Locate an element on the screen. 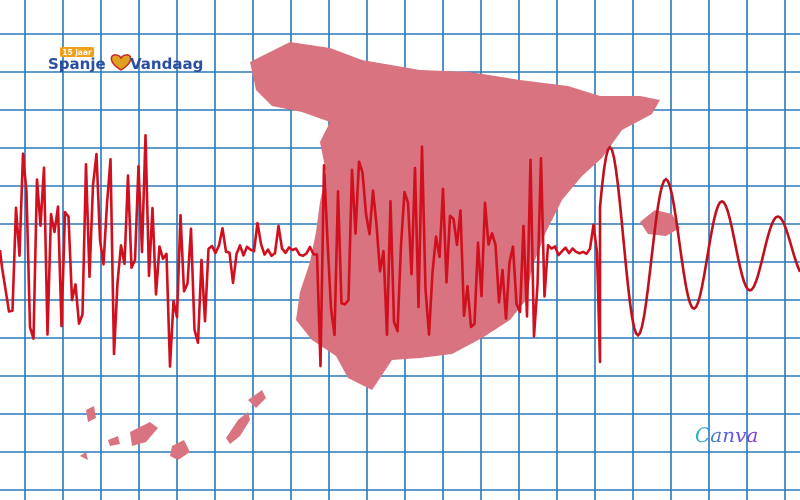  logo-badge is located at coordinates (77, 52).